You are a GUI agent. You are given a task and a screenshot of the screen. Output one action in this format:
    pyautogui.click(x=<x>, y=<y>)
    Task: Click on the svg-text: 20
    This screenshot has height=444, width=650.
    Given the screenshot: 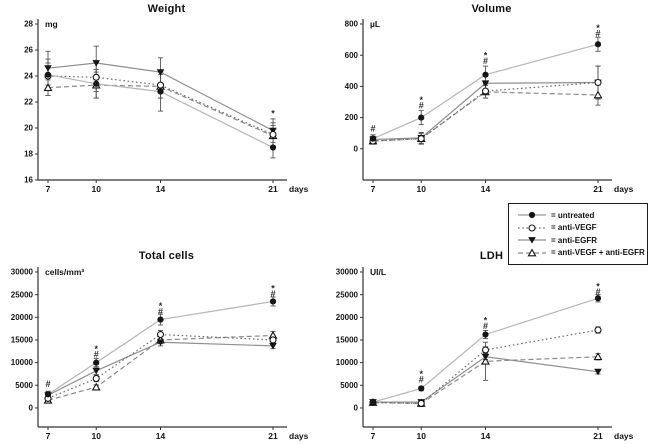 What is the action you would take?
    pyautogui.click(x=28, y=128)
    